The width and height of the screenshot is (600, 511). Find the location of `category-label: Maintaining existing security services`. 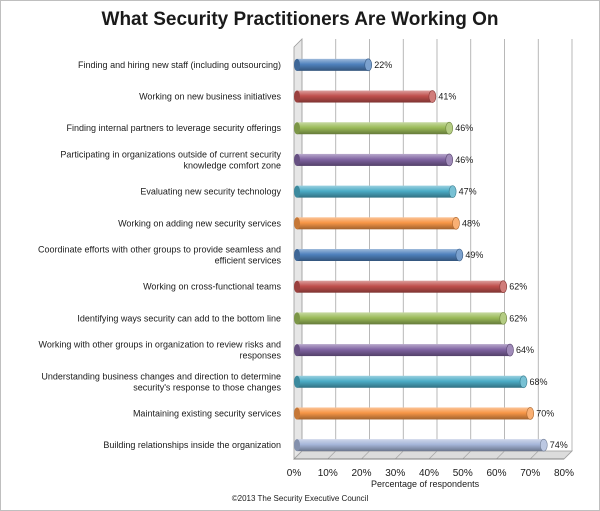

category-label: Maintaining existing security services is located at coordinates (207, 413).